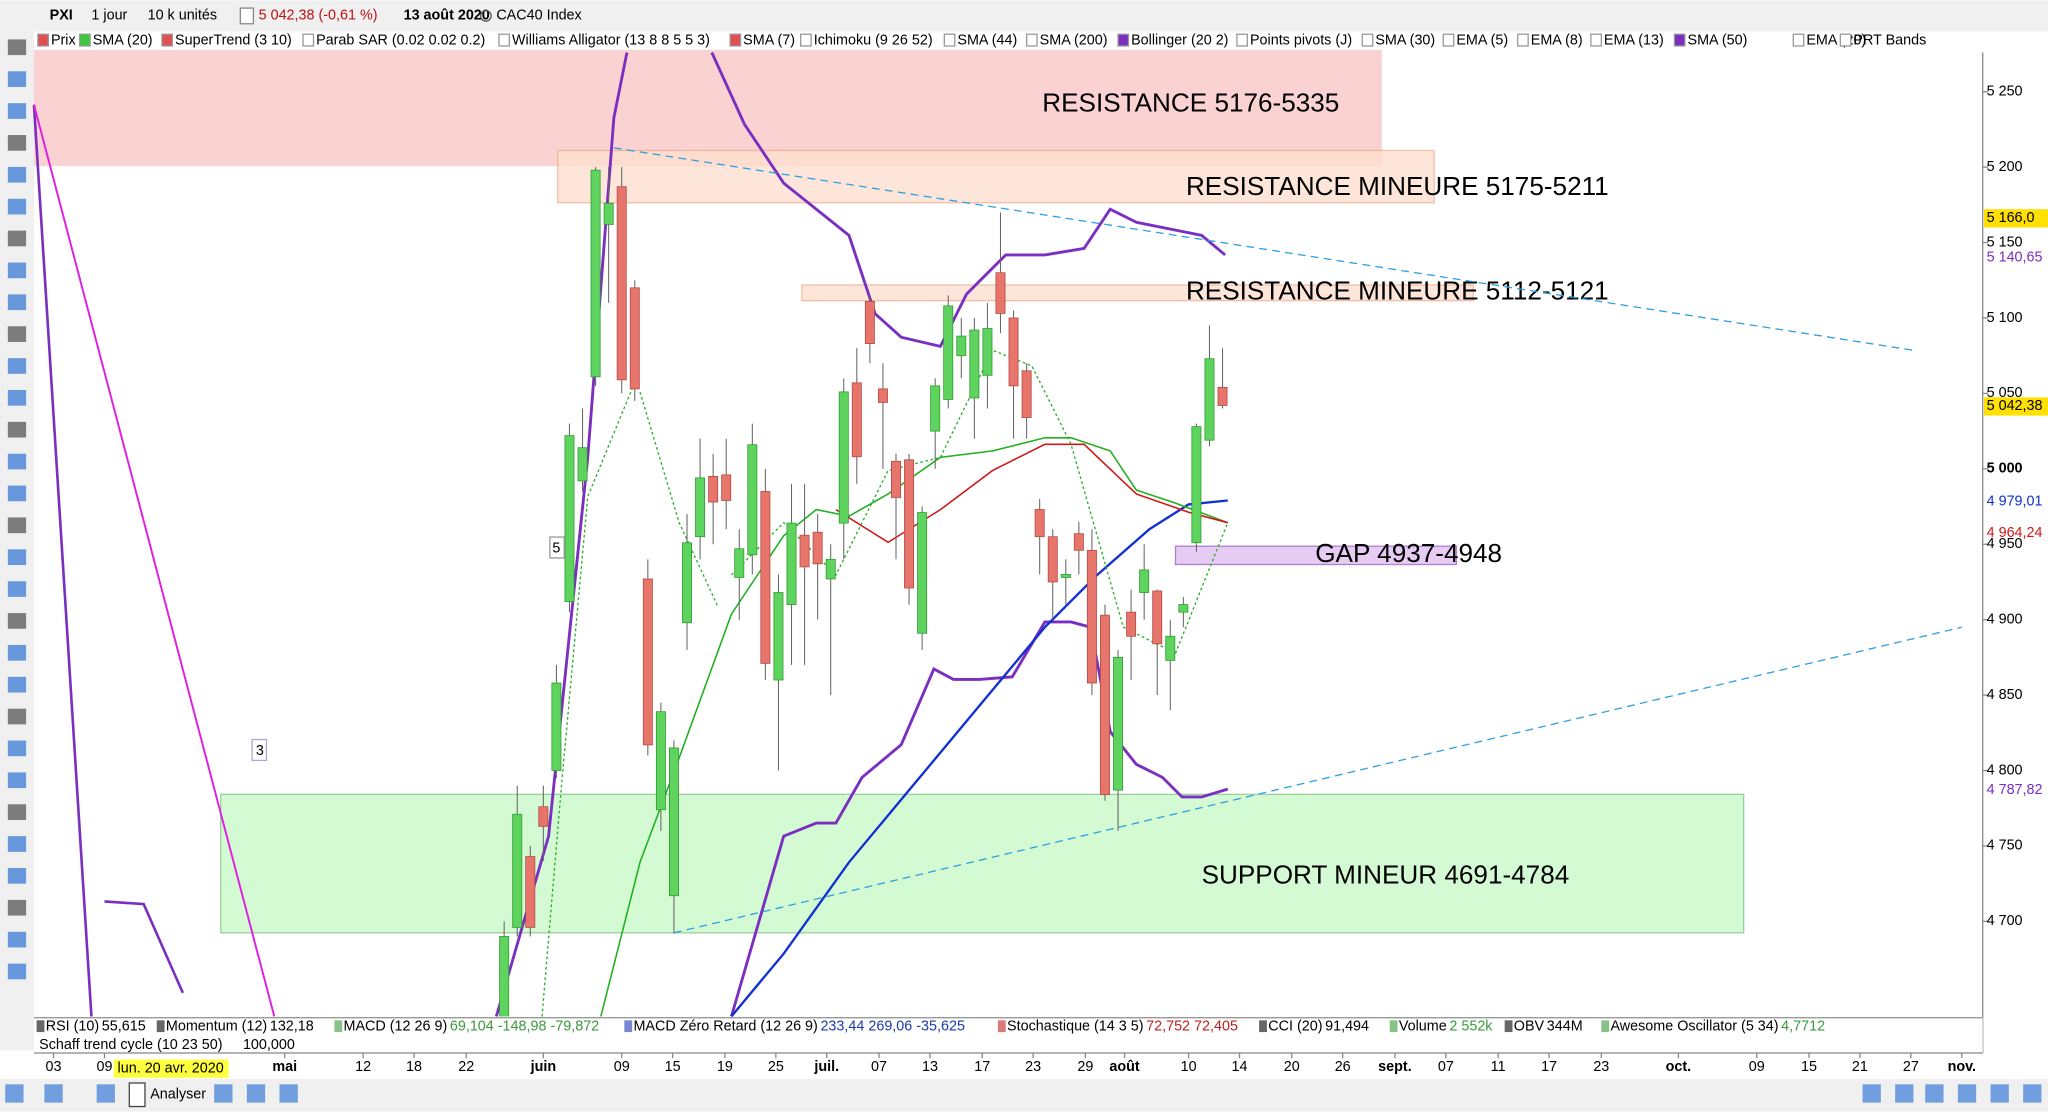 This screenshot has width=2048, height=1112. I want to click on indicator-name: MACD Zéro Retard (12 26 9), so click(725, 1027).